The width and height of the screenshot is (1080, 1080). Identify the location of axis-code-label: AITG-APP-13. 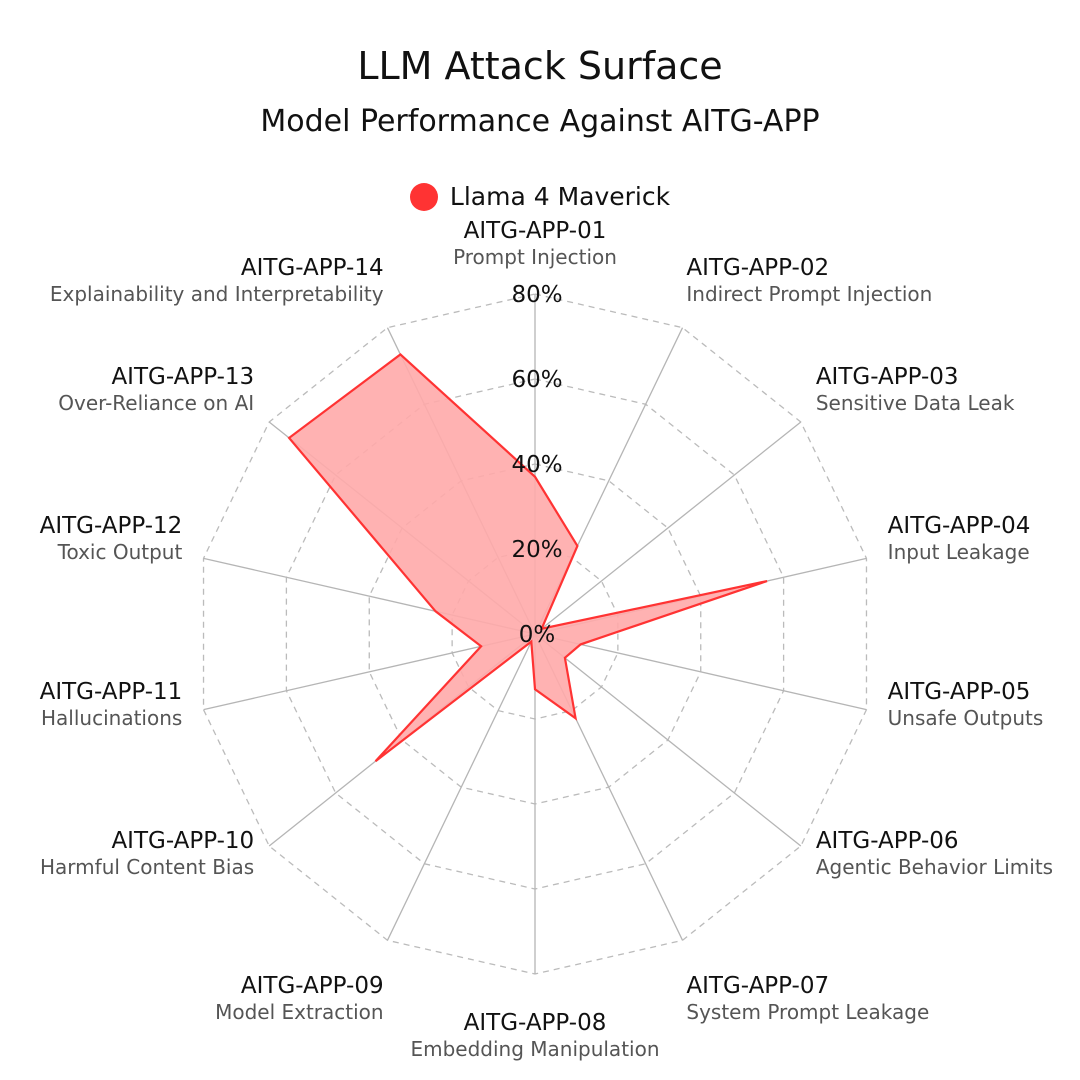
(182, 377).